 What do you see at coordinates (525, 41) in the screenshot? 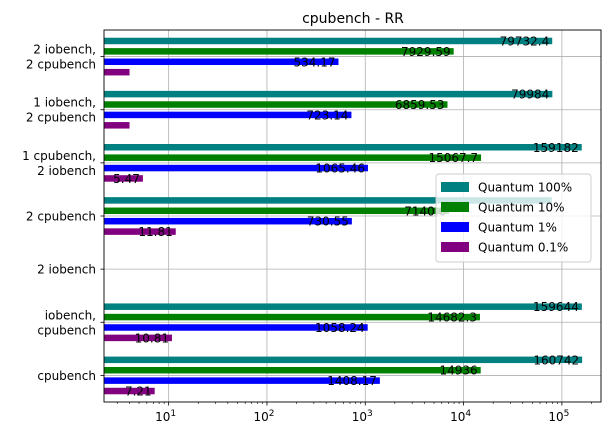
I see `bar-value-label: 79732.4` at bounding box center [525, 41].